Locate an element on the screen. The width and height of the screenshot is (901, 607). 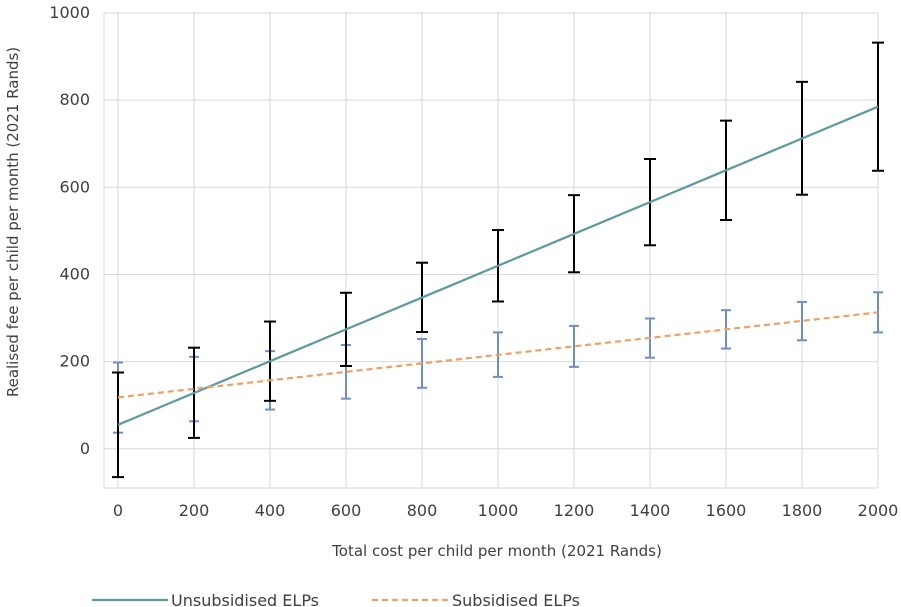
x-tick-label: 800 is located at coordinates (422, 510).